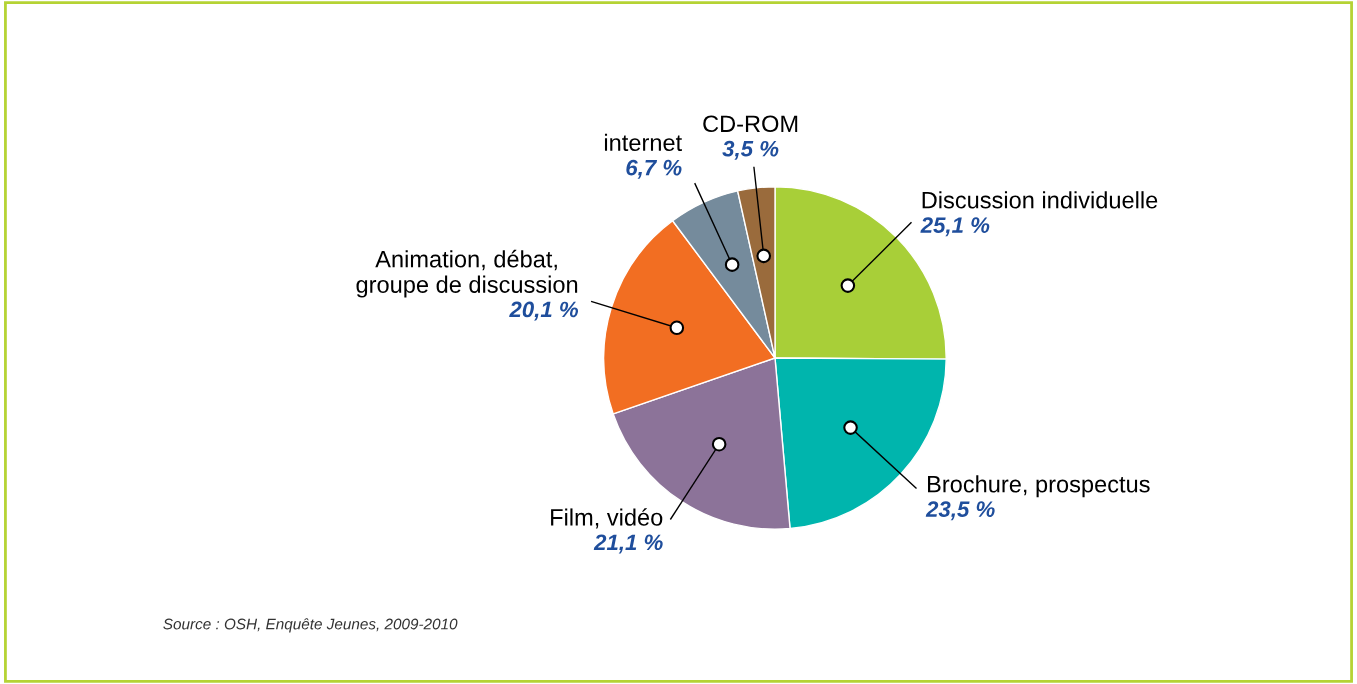 The image size is (1357, 684). Describe the element at coordinates (467, 273) in the screenshot. I see `slice-label: Animation, débat, groupe de discussion` at that location.